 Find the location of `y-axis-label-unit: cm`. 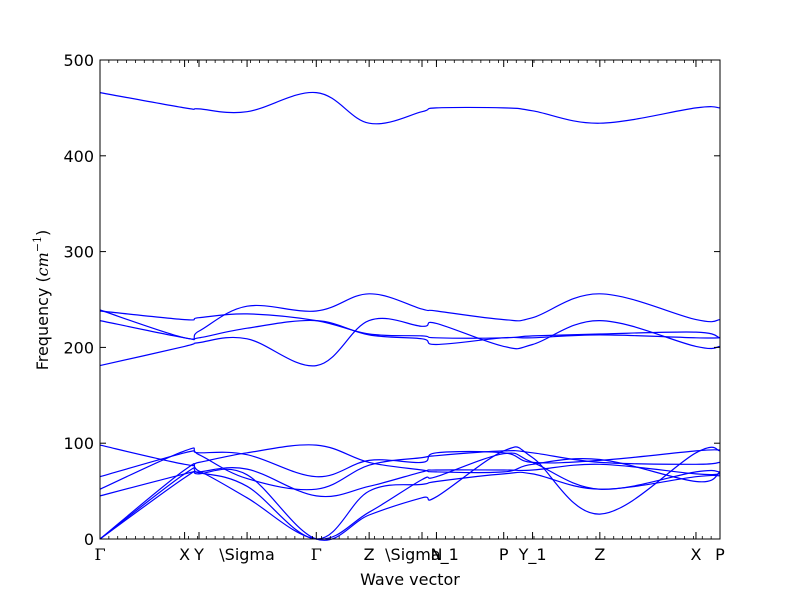

y-axis-label-unit: cm is located at coordinates (42, 264).